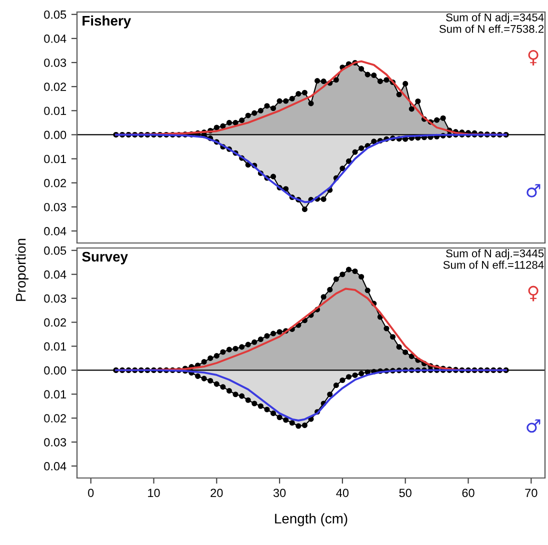 This screenshot has width=548, height=545. What do you see at coordinates (154, 493) in the screenshot?
I see `x-tick-label: 10` at bounding box center [154, 493].